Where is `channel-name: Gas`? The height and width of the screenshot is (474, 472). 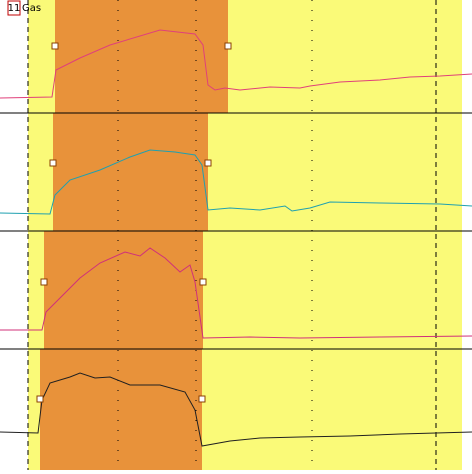 channel-name: Gas is located at coordinates (31, 8).